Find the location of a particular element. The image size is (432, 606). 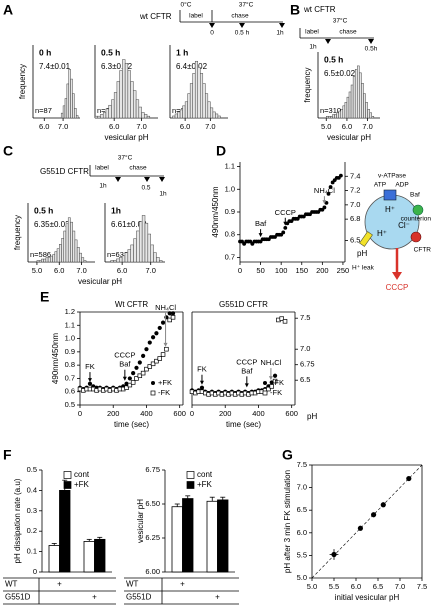

x-tick-label: 5.0 is located at coordinates (326, 126).